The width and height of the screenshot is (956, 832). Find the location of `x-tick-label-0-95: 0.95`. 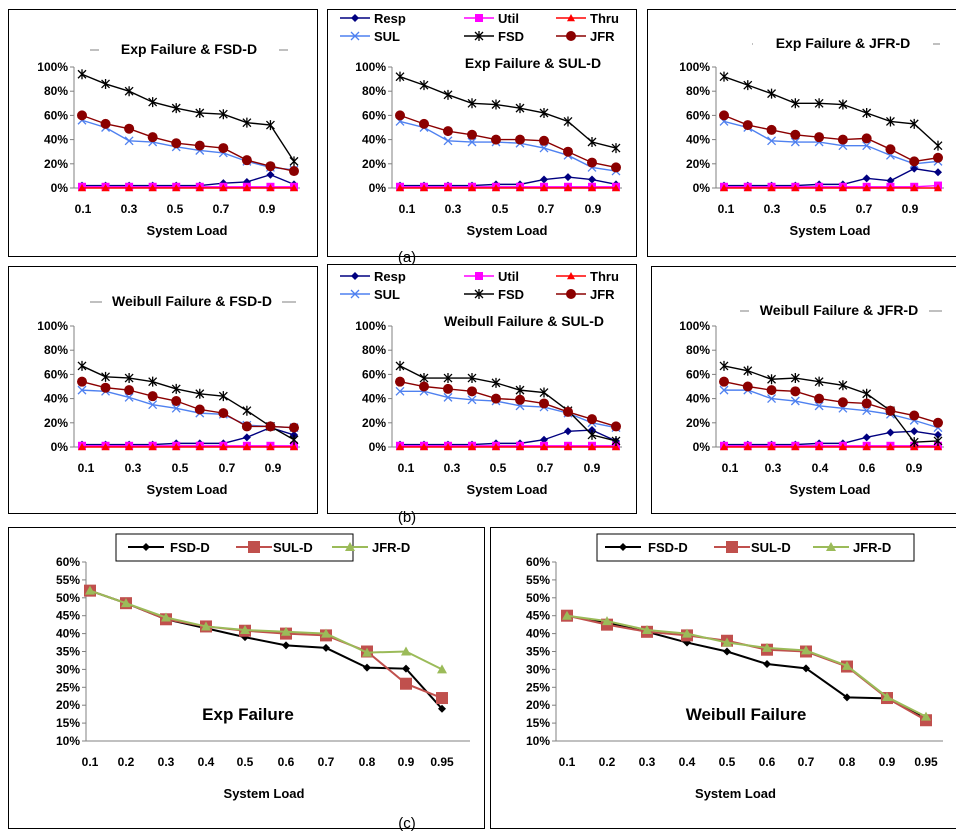

x-tick-label-0-95: 0.95 is located at coordinates (926, 762).